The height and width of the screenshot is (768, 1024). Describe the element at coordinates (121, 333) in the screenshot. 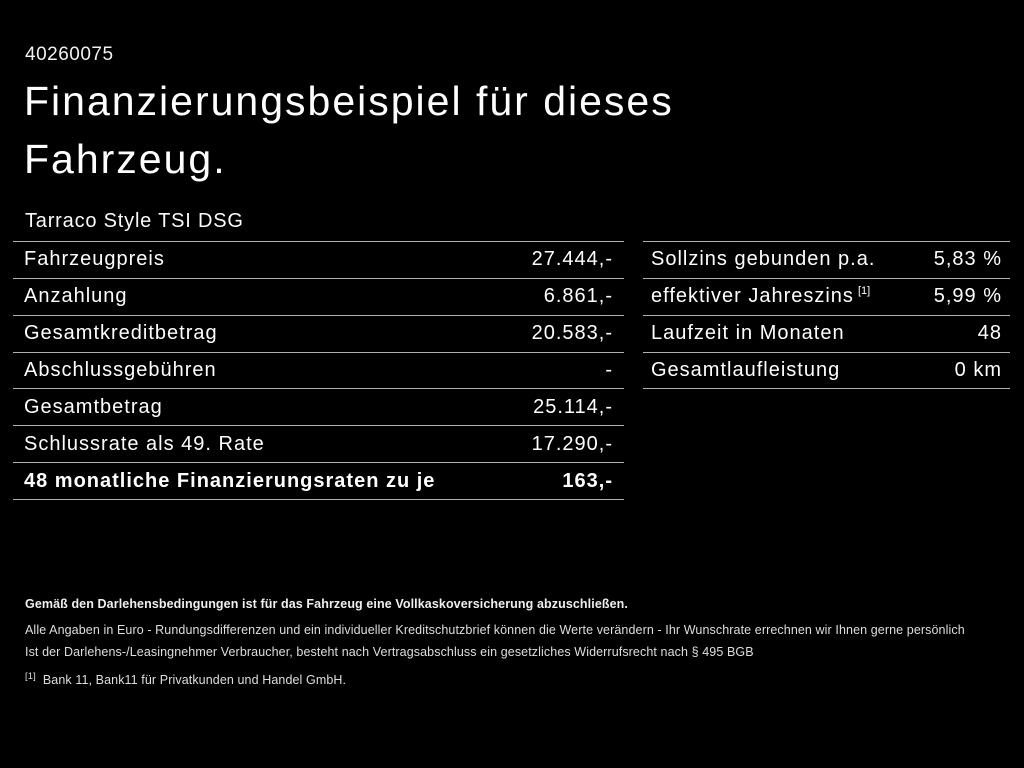

I see `row-label: Gesamtkreditbetrag` at that location.